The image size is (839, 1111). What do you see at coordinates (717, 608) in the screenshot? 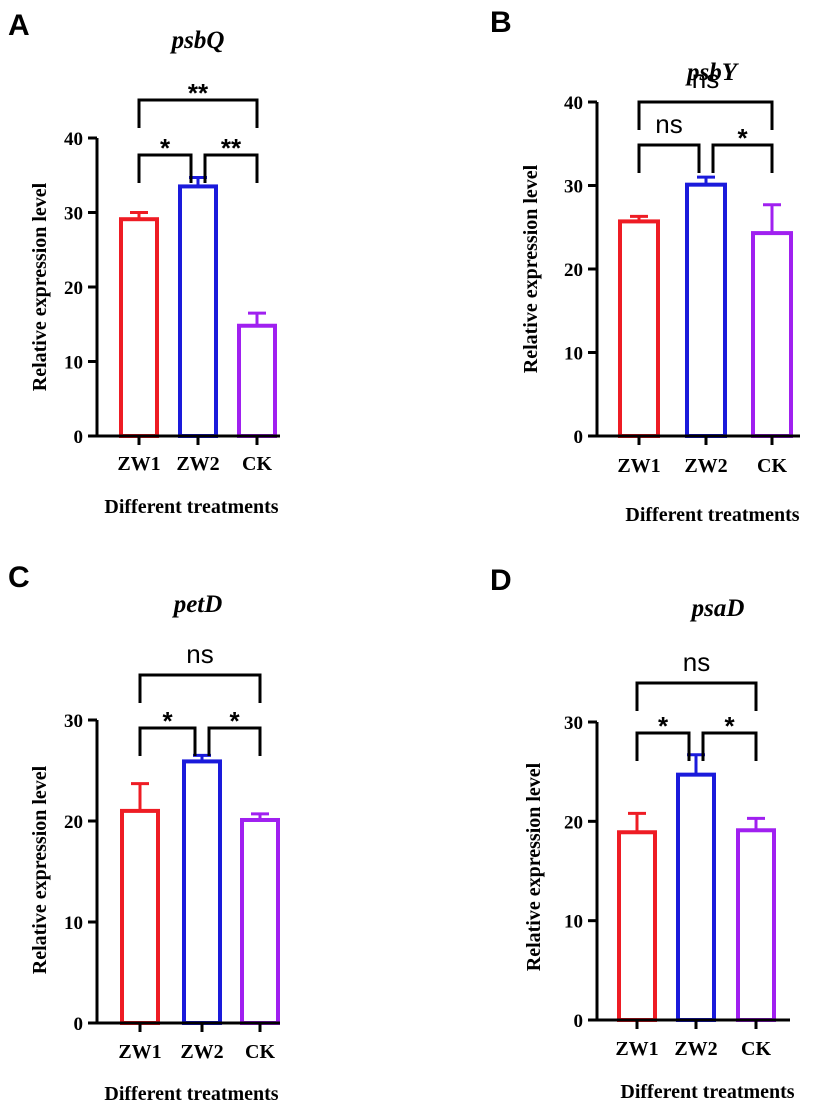
I see `chart-title: psaD` at bounding box center [717, 608].